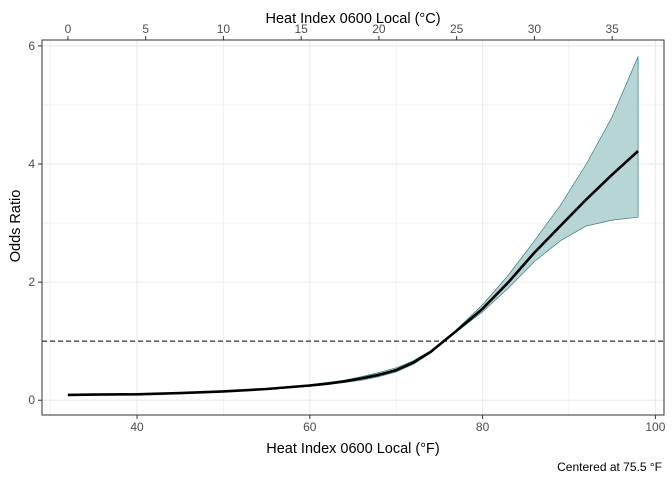 The image size is (672, 480). I want to click on x-tick-label: 80, so click(483, 427).